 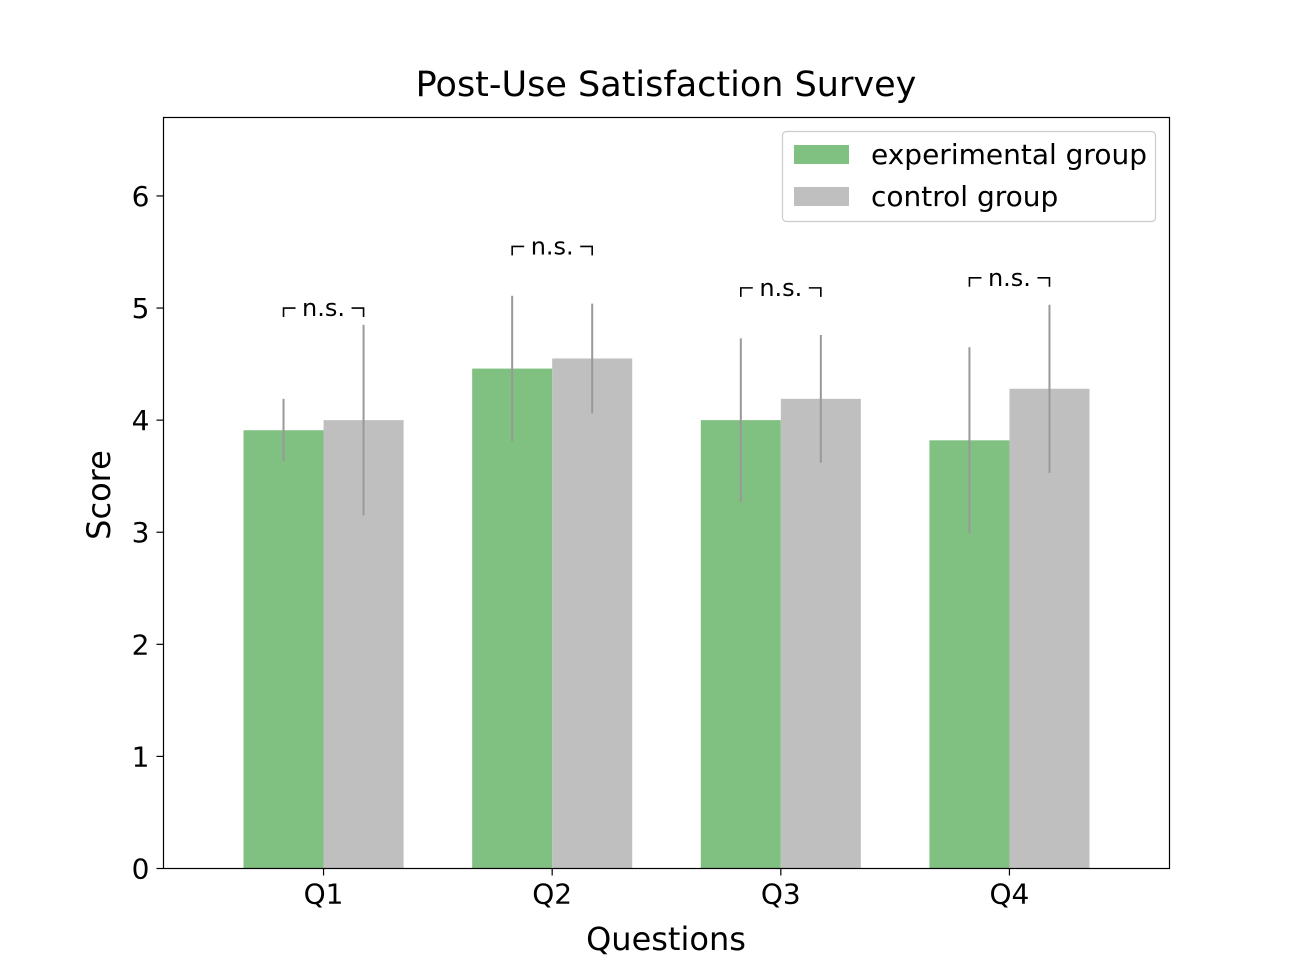 What do you see at coordinates (141, 869) in the screenshot?
I see `y-tick-label: 0` at bounding box center [141, 869].